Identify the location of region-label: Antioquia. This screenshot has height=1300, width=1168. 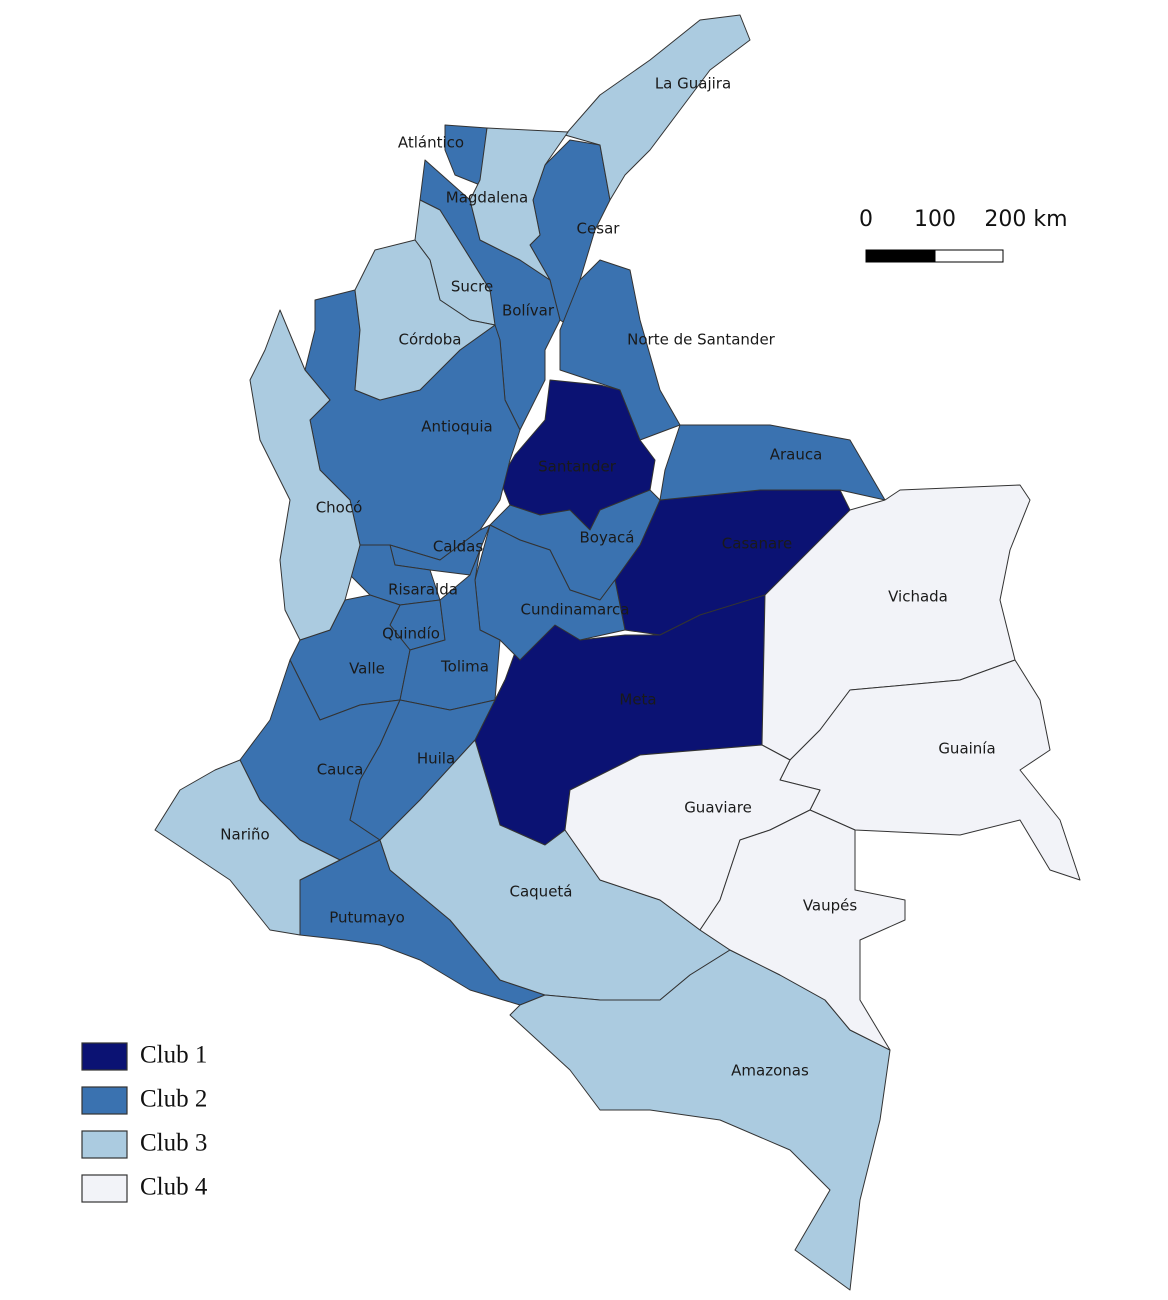
(456, 427).